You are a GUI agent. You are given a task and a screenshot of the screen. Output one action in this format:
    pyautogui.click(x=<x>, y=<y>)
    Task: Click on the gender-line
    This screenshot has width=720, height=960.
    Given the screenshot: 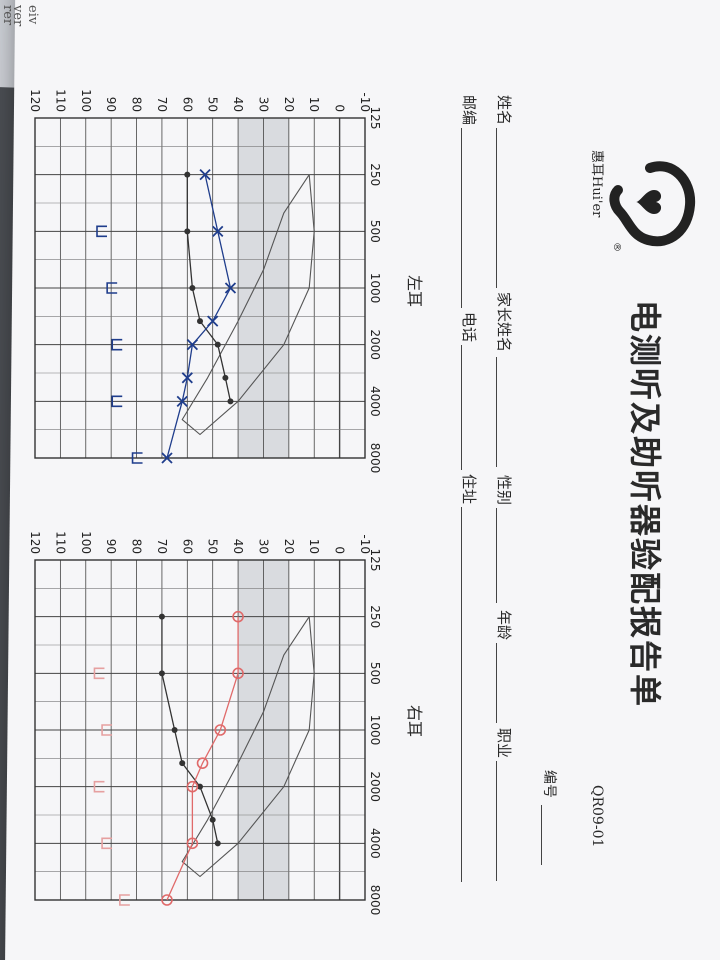 What is the action you would take?
    pyautogui.click(x=496, y=555)
    